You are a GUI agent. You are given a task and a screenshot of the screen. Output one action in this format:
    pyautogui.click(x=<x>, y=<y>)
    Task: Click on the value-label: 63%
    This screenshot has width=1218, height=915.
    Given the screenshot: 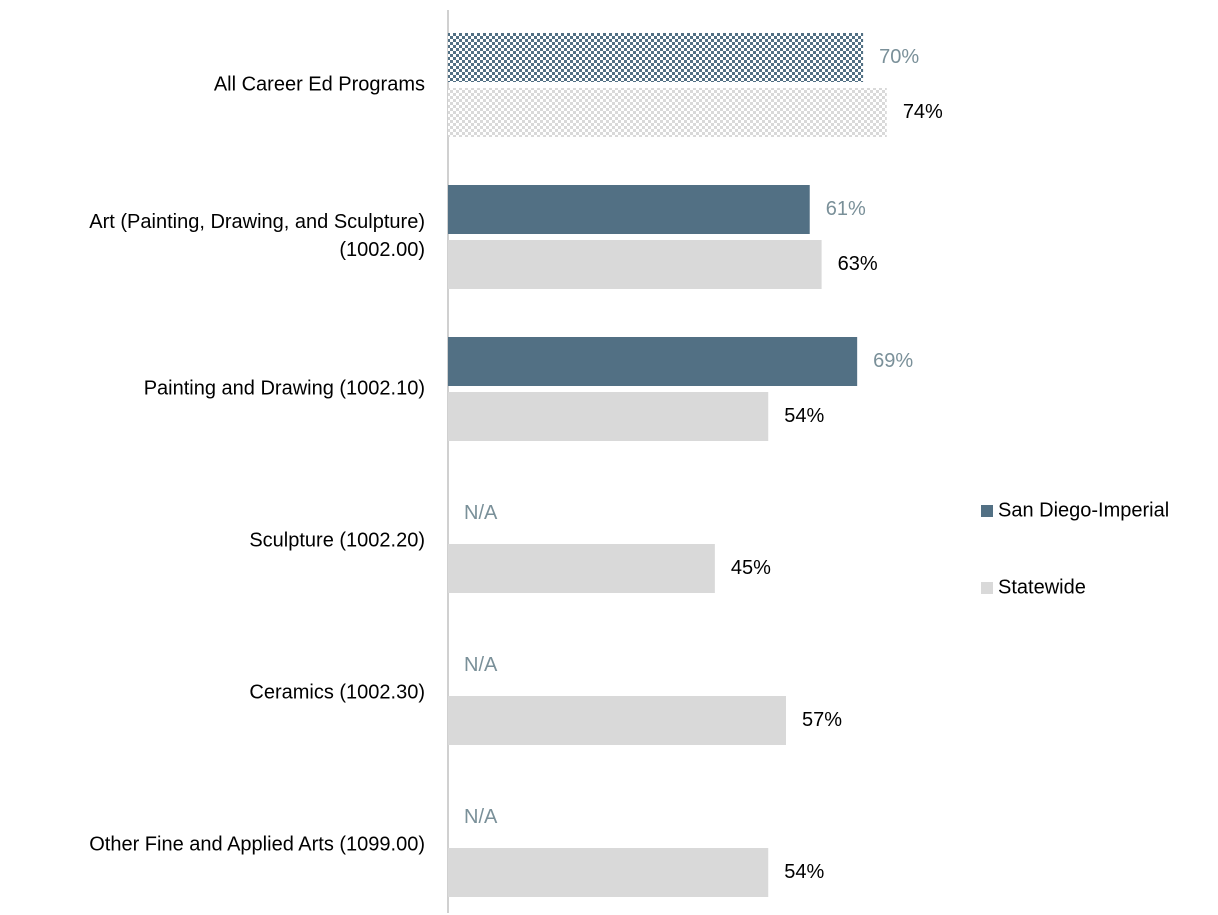 What is the action you would take?
    pyautogui.click(x=858, y=264)
    